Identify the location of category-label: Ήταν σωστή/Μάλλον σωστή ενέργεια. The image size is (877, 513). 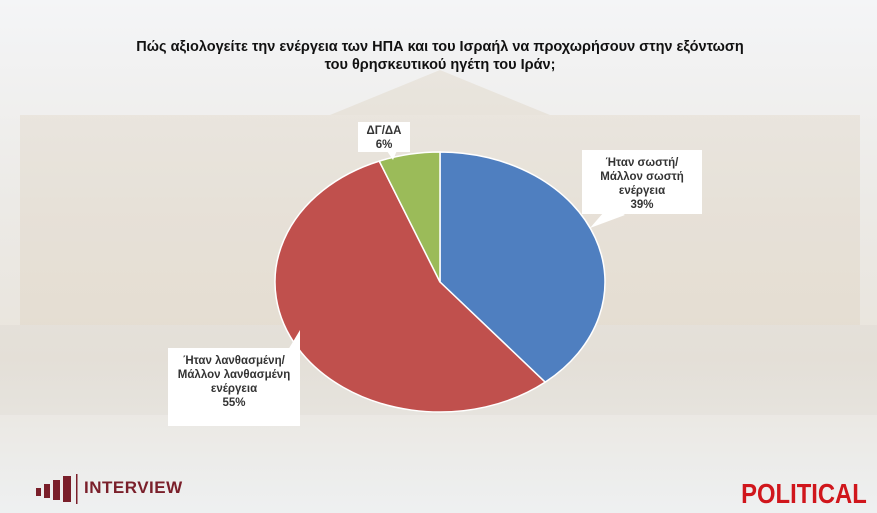
(642, 177).